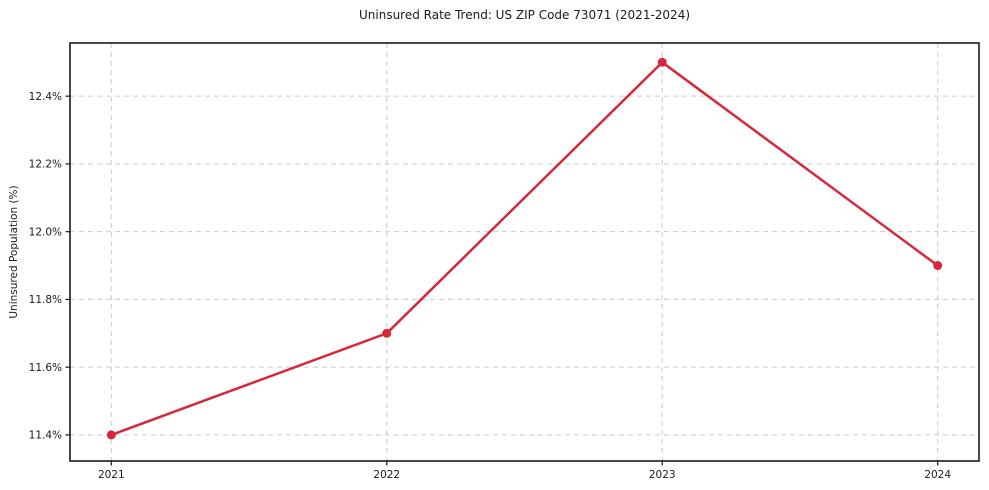  I want to click on y-axis-label: Uninsured Population (%), so click(14, 252).